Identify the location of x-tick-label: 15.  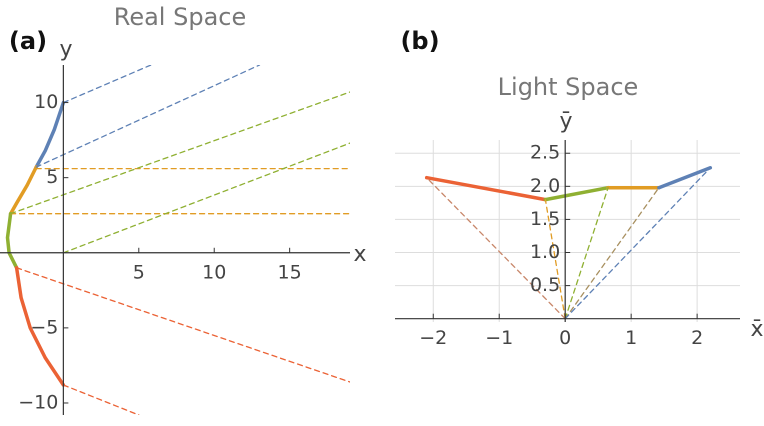
(290, 272).